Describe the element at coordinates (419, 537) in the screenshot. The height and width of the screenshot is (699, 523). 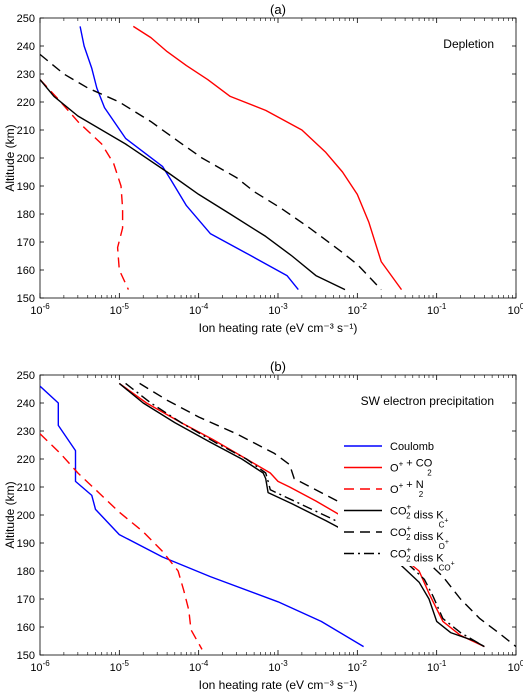
I see `legend-entry: CO+ 2 diss K O+` at that location.